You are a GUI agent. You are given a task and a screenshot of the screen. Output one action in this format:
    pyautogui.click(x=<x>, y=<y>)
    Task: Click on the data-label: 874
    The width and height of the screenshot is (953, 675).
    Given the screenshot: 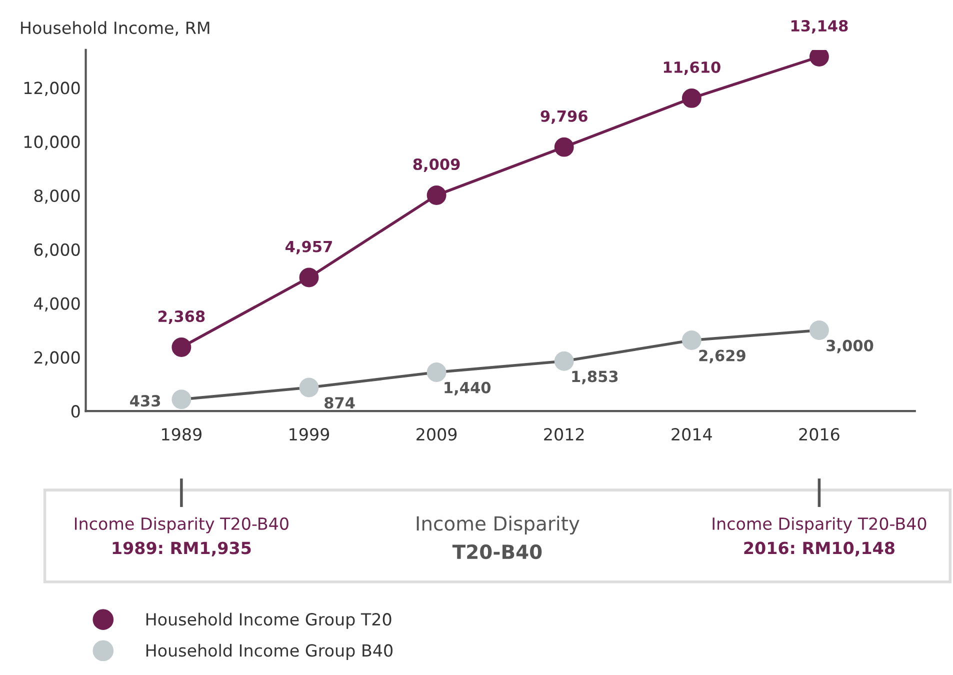 What is the action you would take?
    pyautogui.click(x=339, y=403)
    